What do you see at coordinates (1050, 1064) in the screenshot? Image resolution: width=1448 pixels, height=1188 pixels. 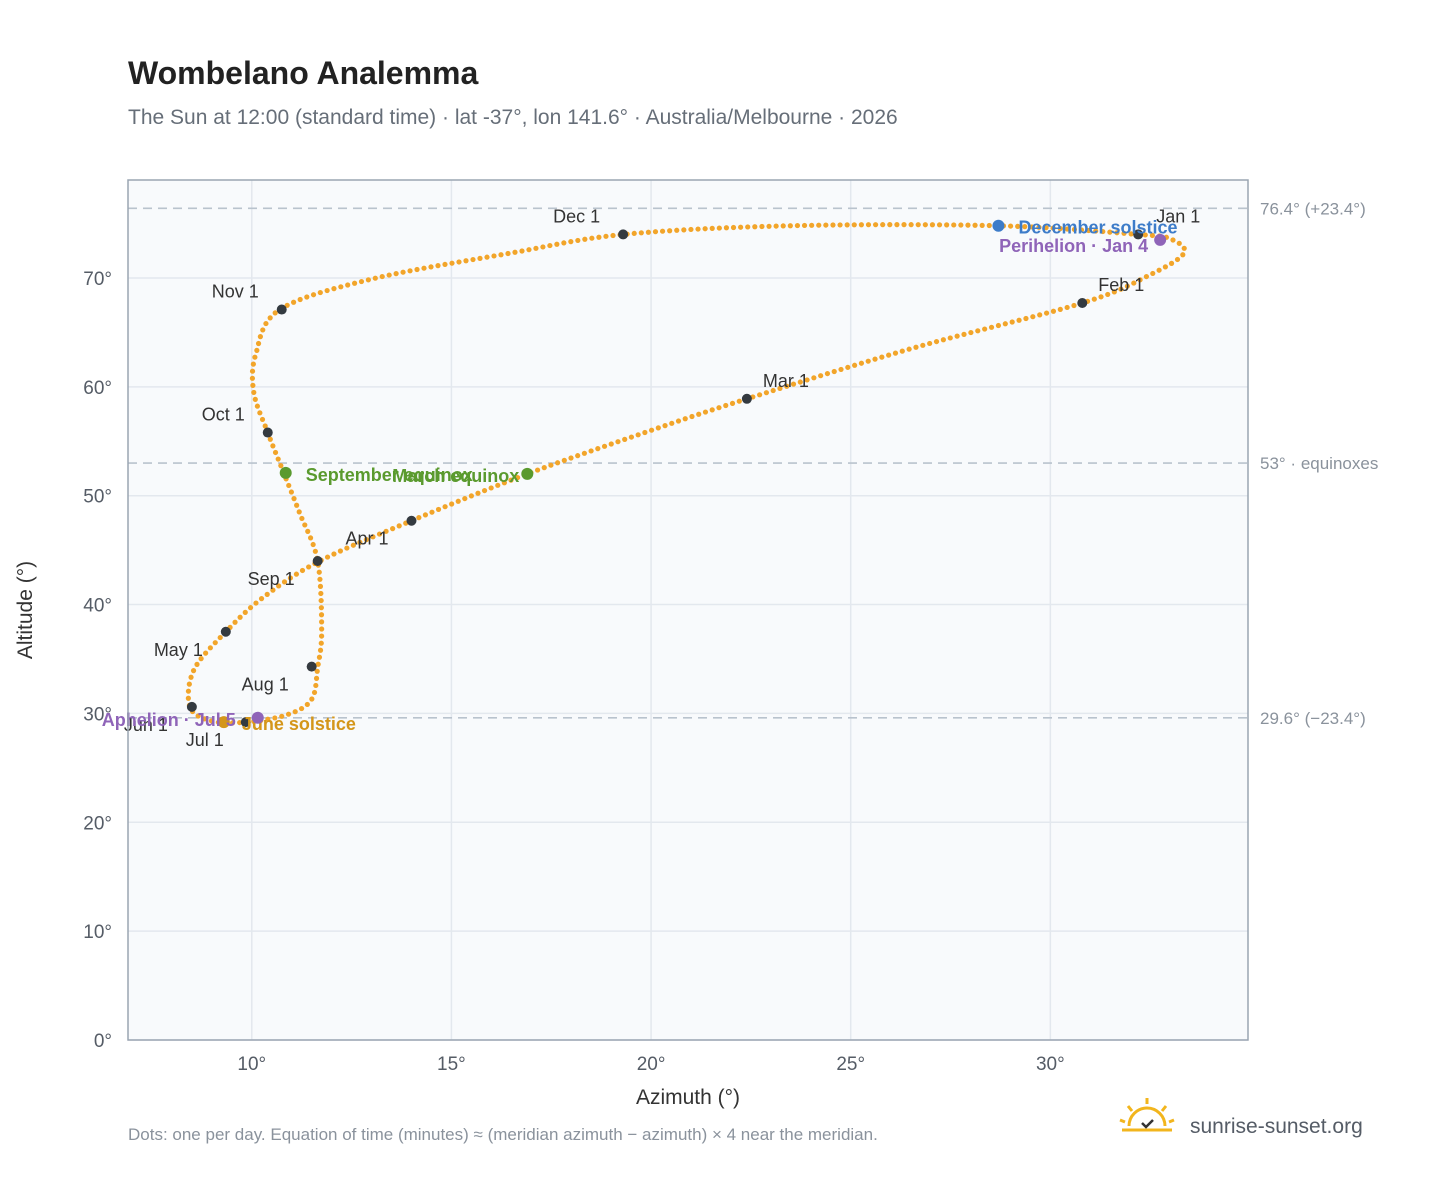 I see `x-tick-label: 30°` at bounding box center [1050, 1064].